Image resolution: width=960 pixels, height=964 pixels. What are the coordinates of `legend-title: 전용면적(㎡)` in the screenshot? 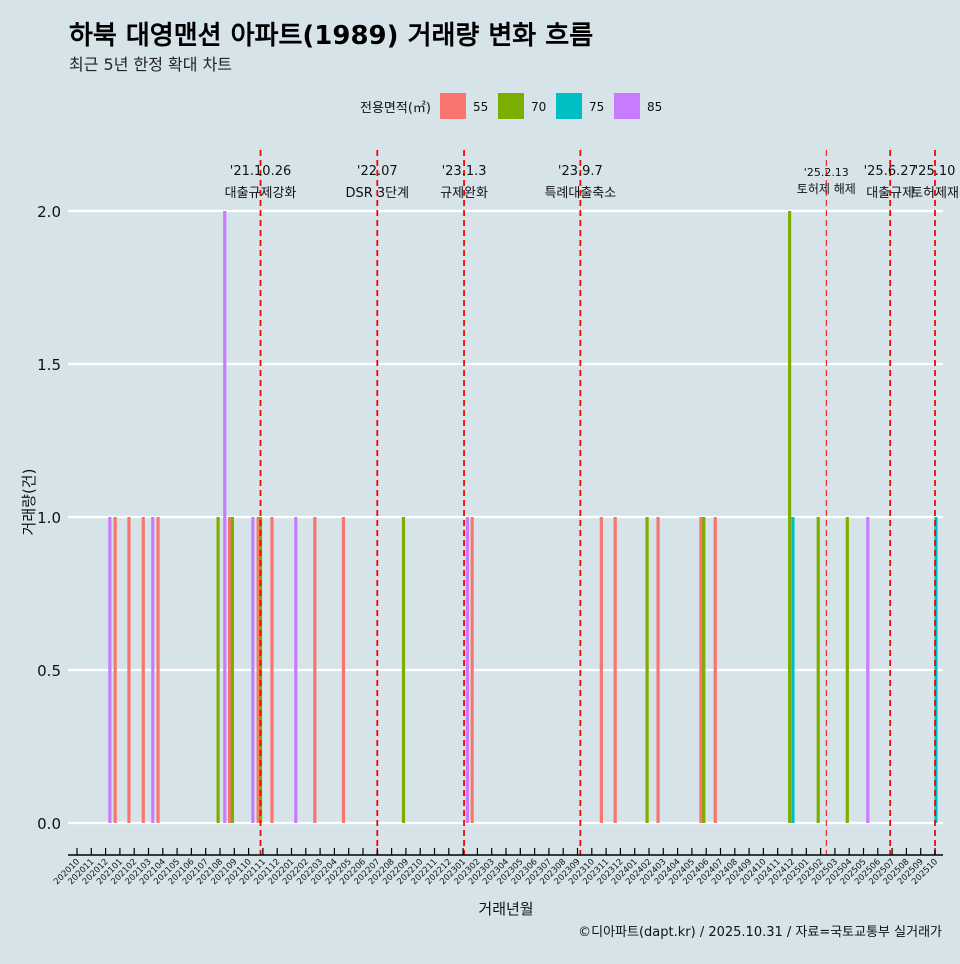 It's located at (395, 108).